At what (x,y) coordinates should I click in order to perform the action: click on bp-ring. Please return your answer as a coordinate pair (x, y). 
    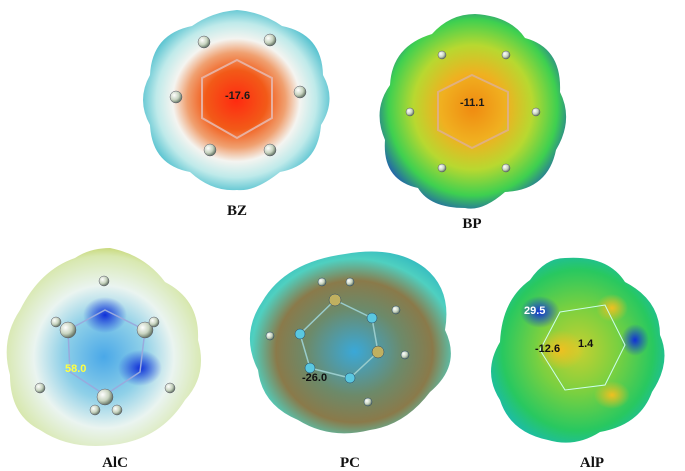
    Looking at the image, I should click on (473, 111).